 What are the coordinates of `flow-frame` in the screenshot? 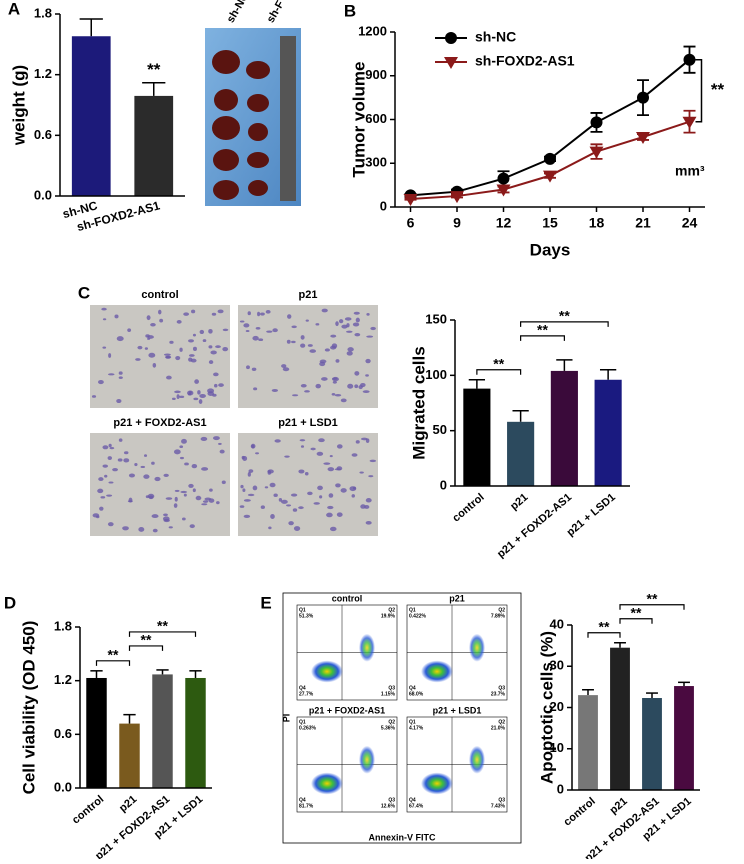 It's located at (402, 718).